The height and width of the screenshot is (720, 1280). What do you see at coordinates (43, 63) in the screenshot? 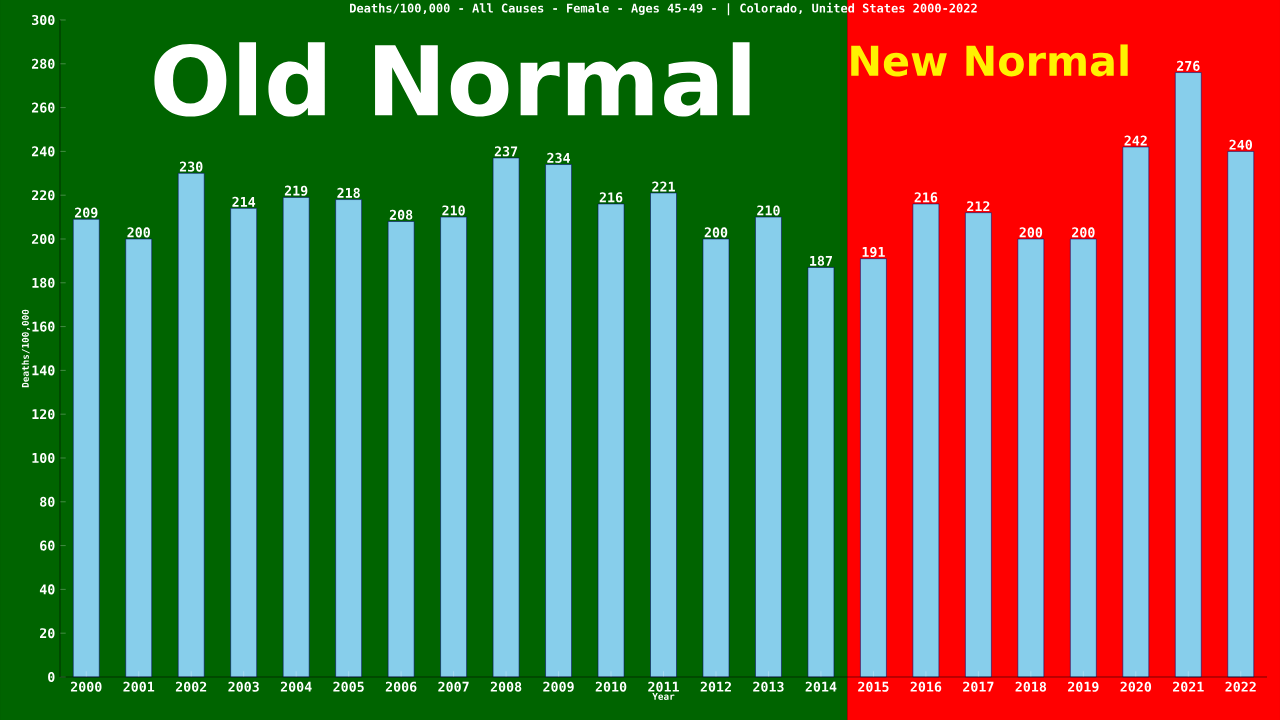
I see `y-tick-label: 280` at bounding box center [43, 63].